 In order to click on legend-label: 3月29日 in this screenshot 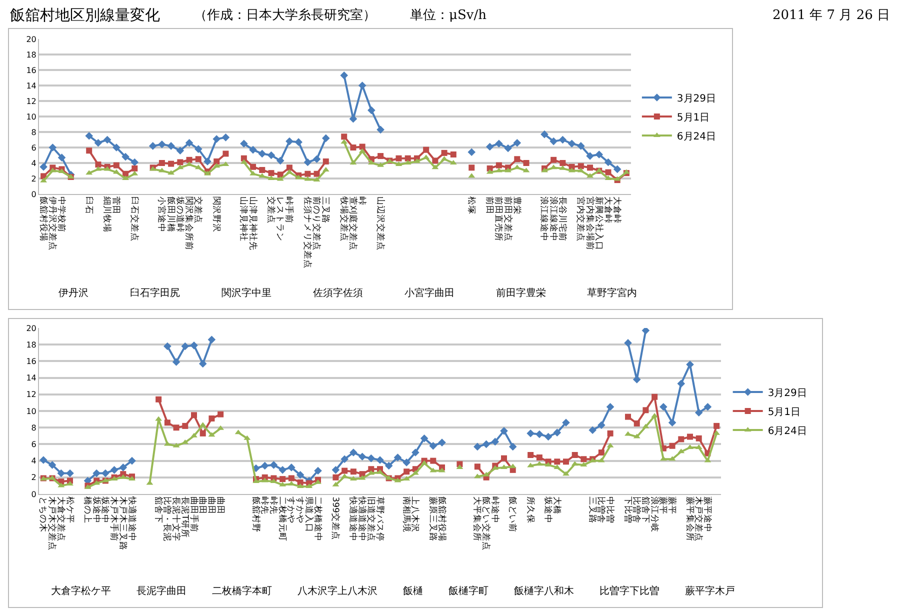, I will do `click(787, 393)`.